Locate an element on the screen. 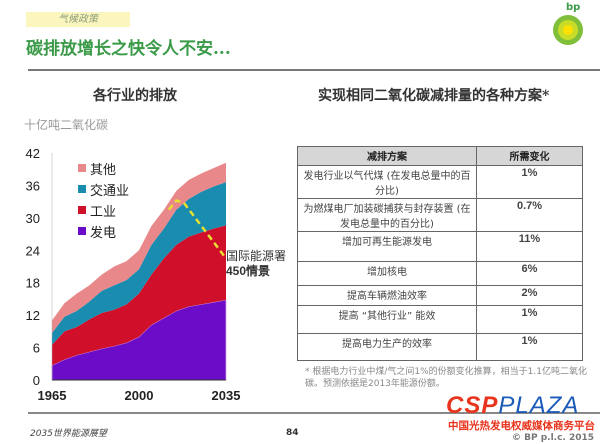 Image resolution: width=600 pixels, height=444 pixels. x-tick-label: 2035 is located at coordinates (226, 395).